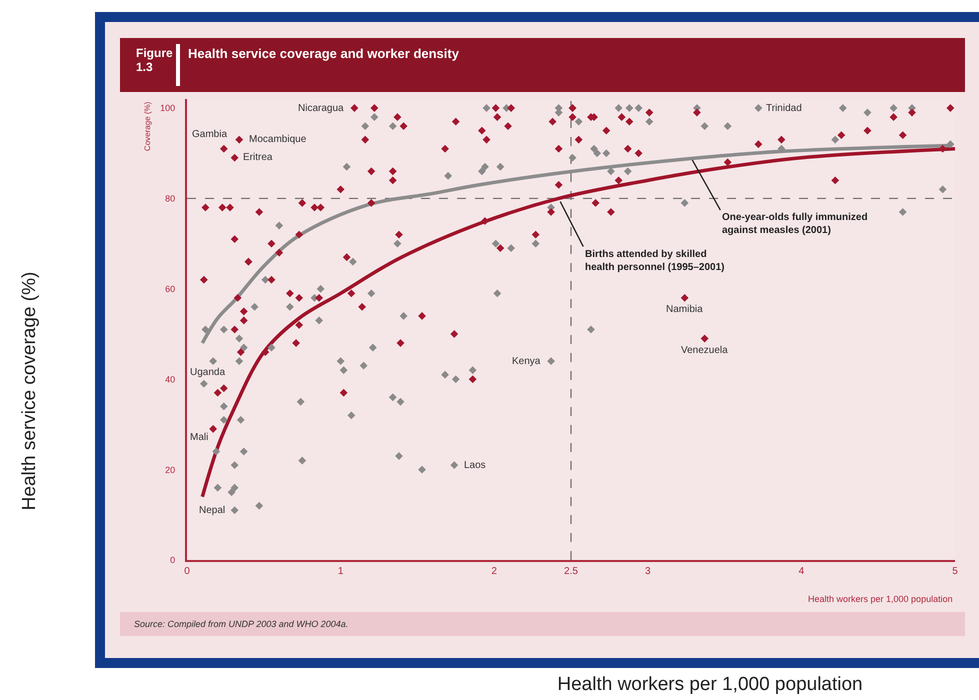  I want to click on annotation: Mali, so click(199, 437).